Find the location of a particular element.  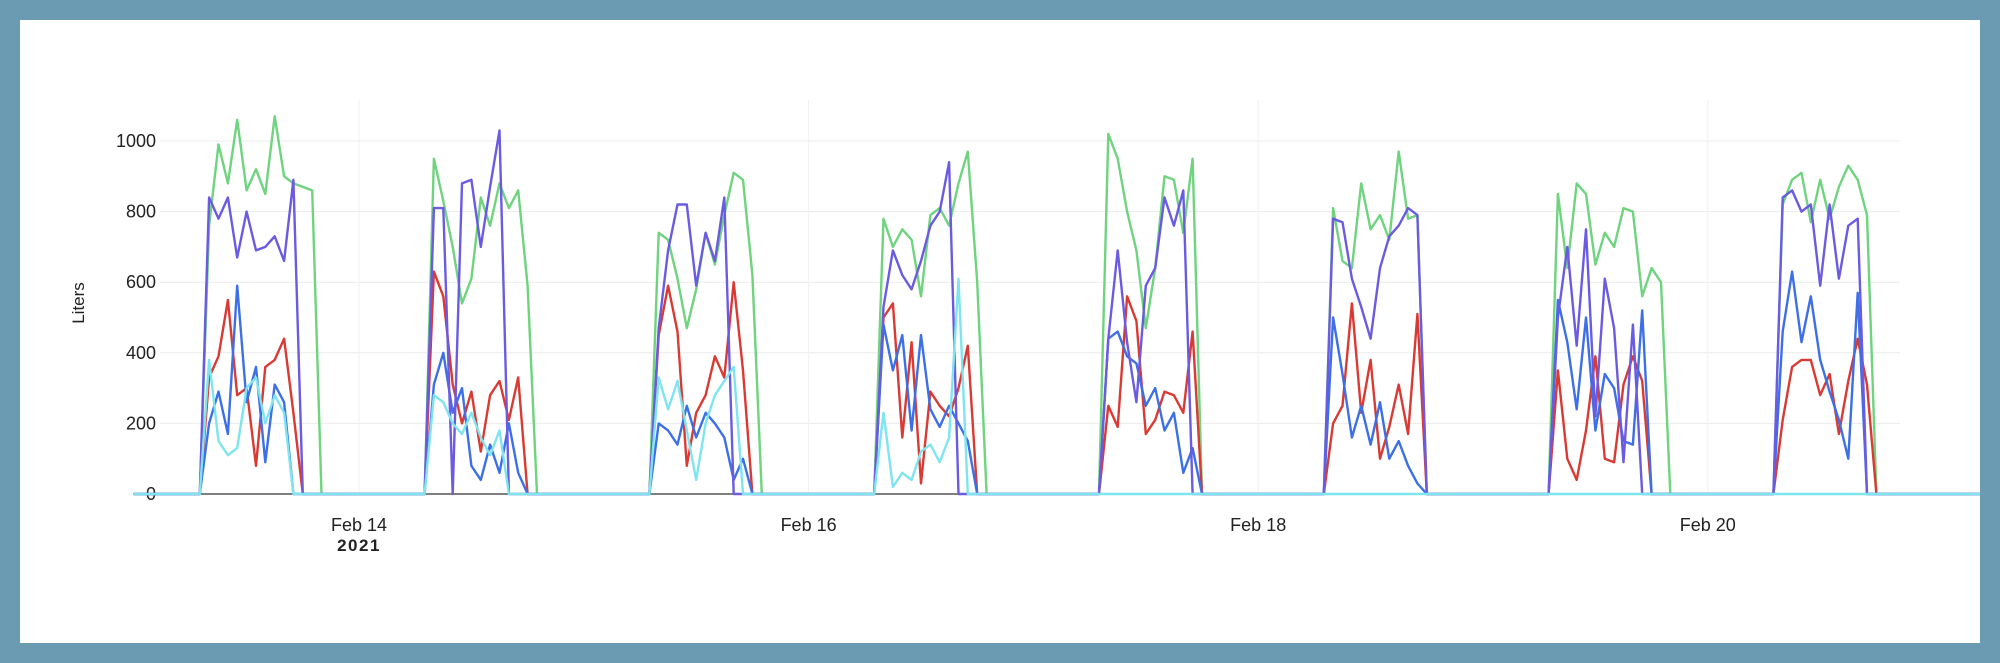

x-tick-label: Feb 14 is located at coordinates (359, 525).